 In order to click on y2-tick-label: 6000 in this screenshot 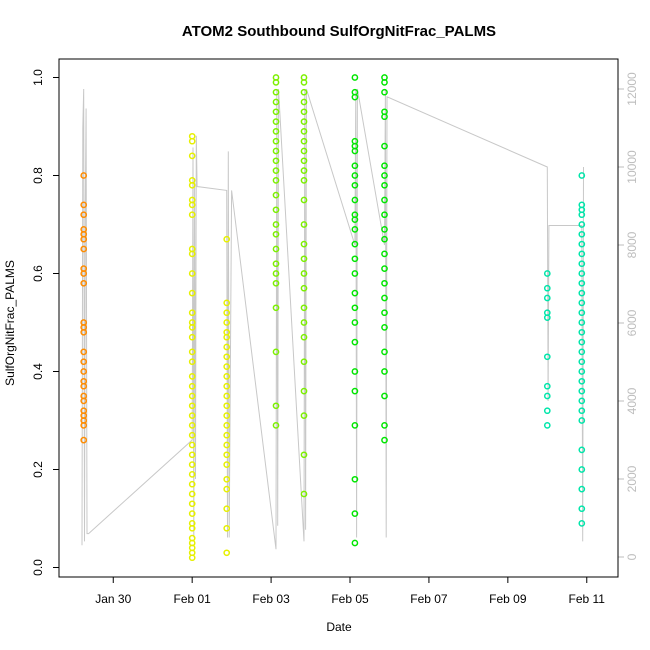, I will do `click(632, 322)`.